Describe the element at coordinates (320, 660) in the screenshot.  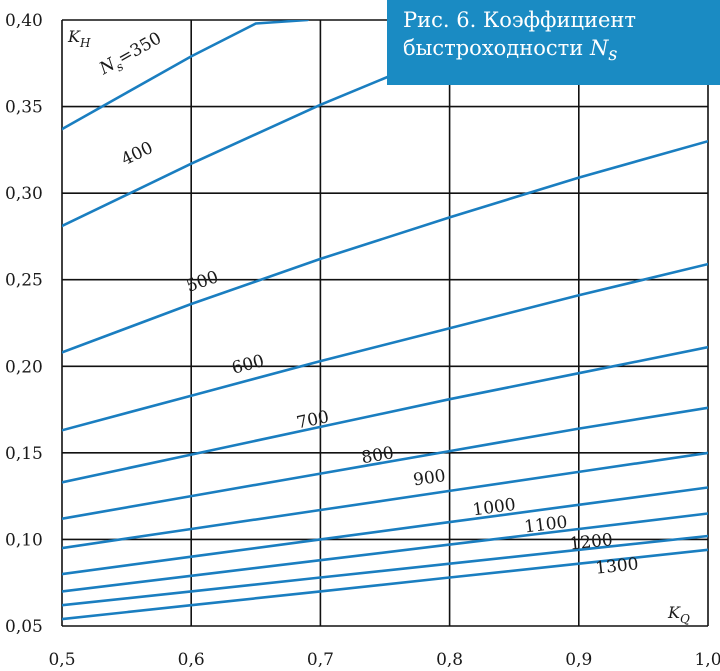
I see `x-tick-label: 0,7` at that location.